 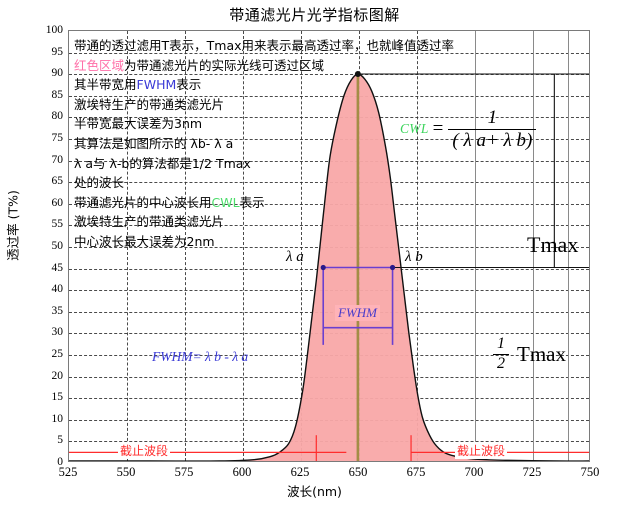 I want to click on x-tick-label: 550, so click(x=126, y=472).